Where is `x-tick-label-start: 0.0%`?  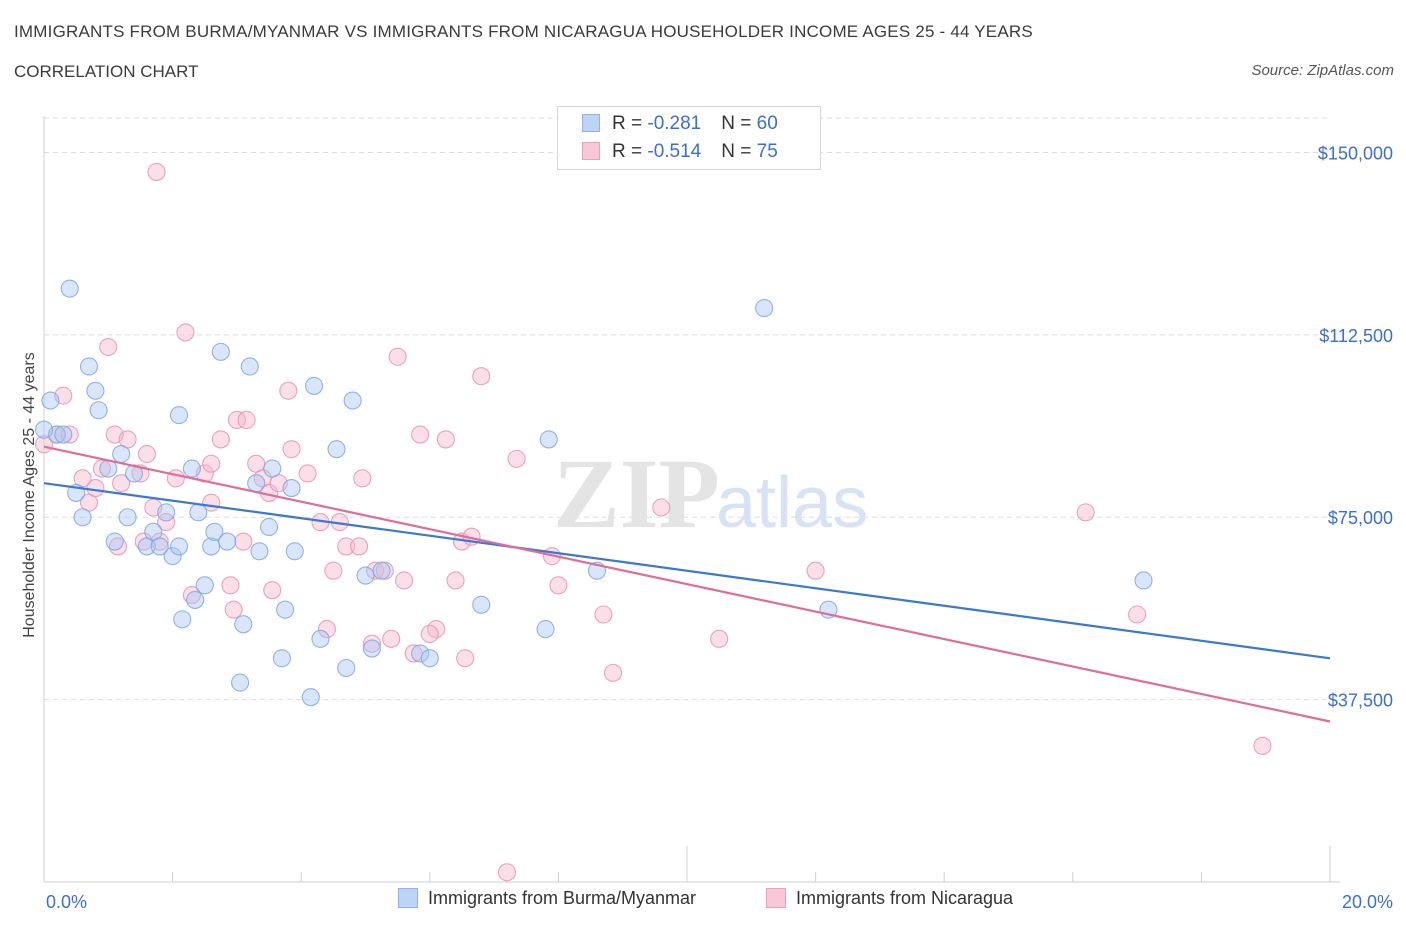 x-tick-label-start: 0.0% is located at coordinates (66, 902).